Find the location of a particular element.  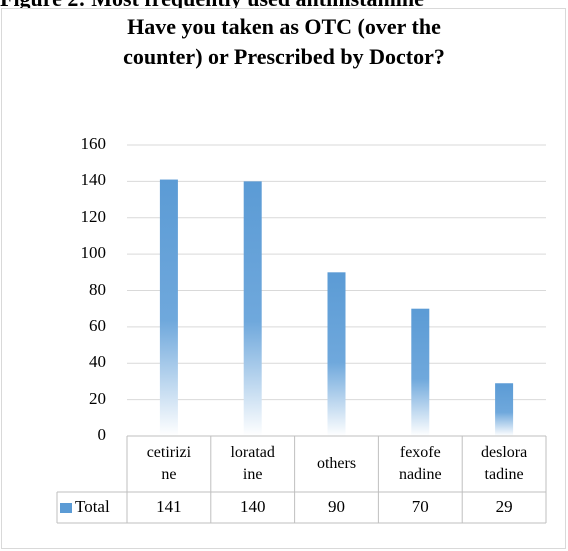

category-label: loratad ine is located at coordinates (253, 464).